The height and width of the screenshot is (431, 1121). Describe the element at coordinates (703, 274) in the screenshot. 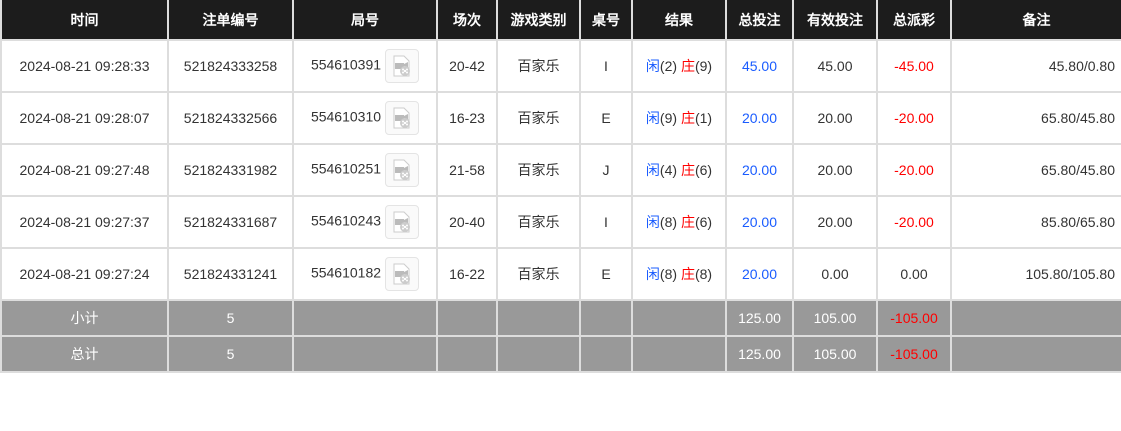

I see `banker-points: (8)` at that location.